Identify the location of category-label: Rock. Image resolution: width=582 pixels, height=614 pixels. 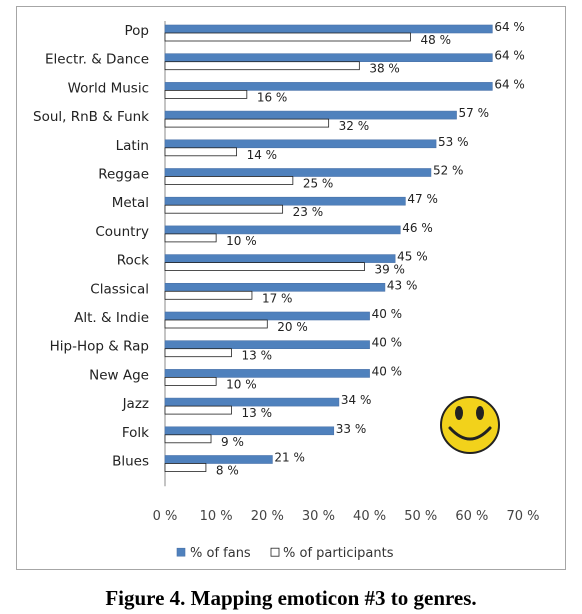
(133, 261).